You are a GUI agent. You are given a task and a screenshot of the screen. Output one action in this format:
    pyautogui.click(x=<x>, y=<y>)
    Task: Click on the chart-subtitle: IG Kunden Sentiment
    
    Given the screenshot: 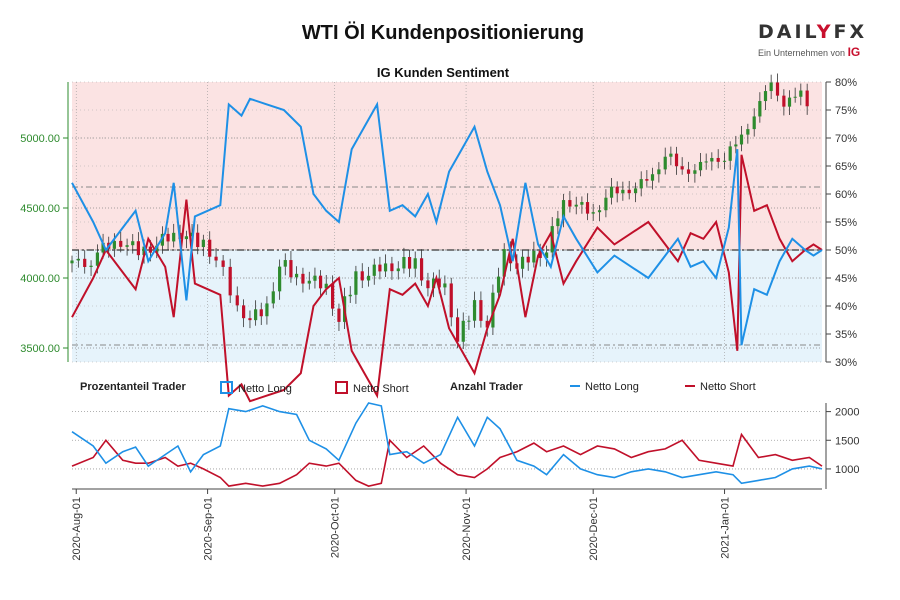 What is the action you would take?
    pyautogui.click(x=443, y=72)
    